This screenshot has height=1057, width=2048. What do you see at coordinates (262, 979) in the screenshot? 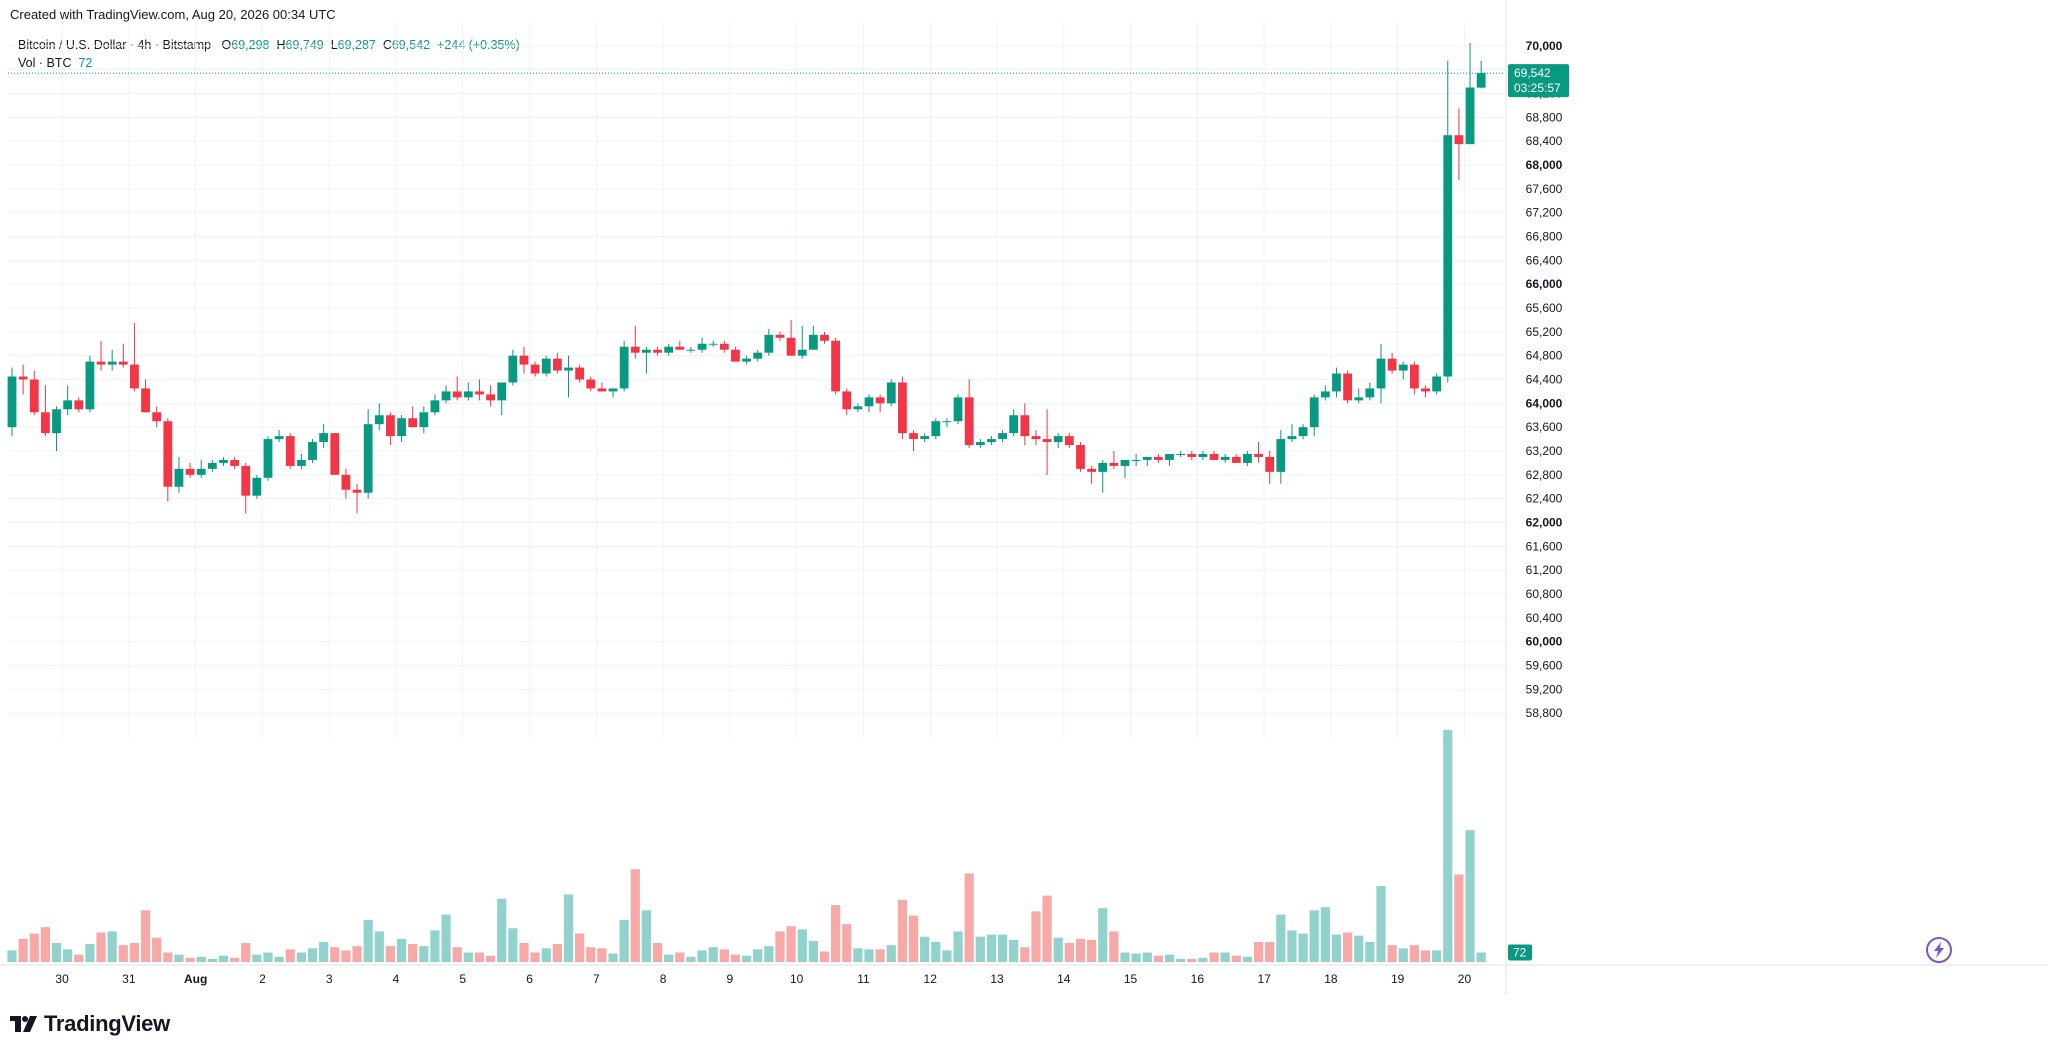
I see `time-tick-label: 2` at bounding box center [262, 979].